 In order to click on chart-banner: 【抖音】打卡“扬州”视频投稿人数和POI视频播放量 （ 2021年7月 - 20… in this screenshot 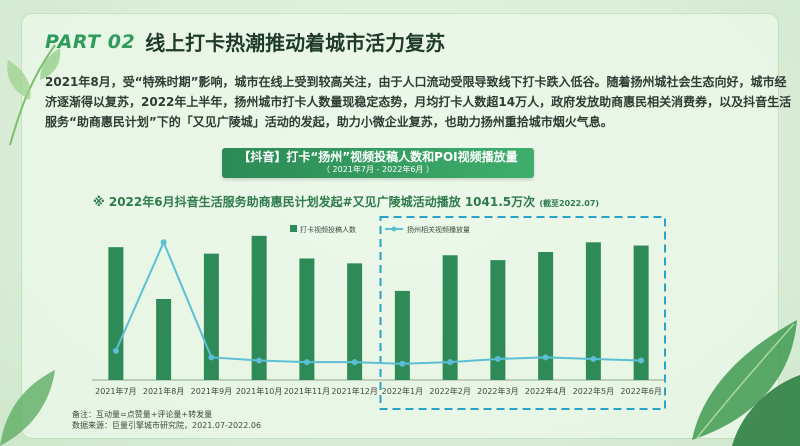, I will do `click(378, 163)`.